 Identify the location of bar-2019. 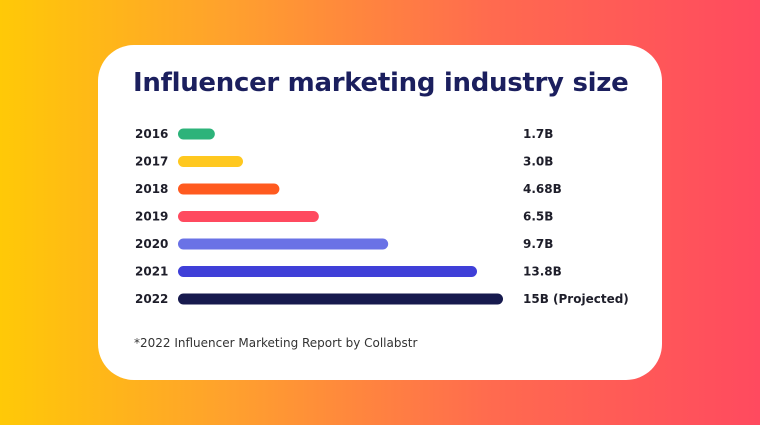
(248, 216).